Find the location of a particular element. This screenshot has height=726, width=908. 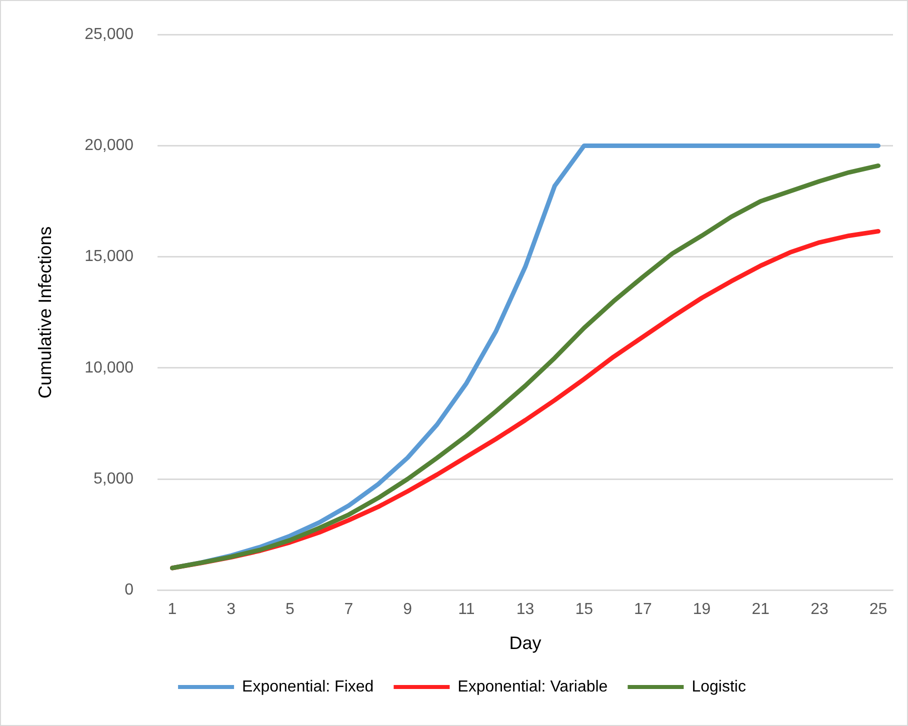

y-tick-label: 0 is located at coordinates (129, 590).